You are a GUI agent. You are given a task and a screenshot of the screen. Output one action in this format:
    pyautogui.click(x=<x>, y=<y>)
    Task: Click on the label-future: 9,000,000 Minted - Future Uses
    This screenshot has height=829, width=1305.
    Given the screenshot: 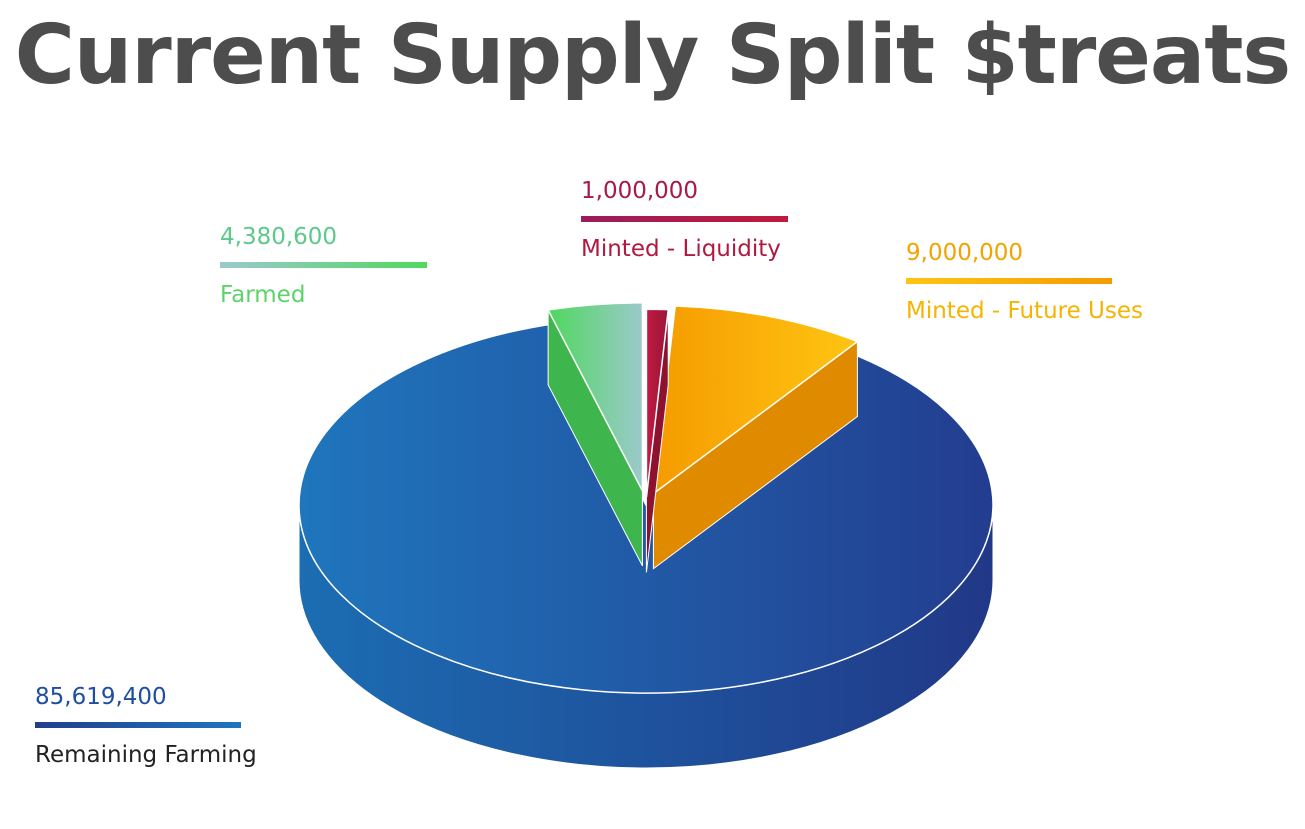 What is the action you would take?
    pyautogui.click(x=1024, y=282)
    